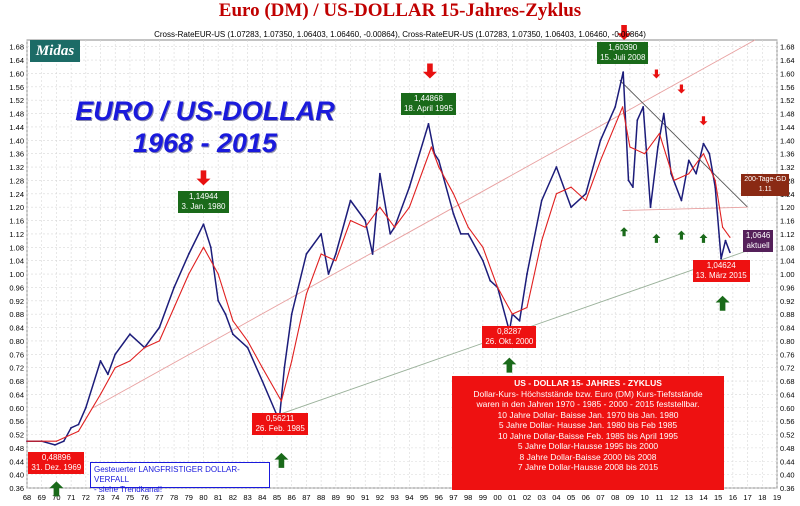  Describe the element at coordinates (787, 100) in the screenshot. I see `y-tick-label: 1.52` at that location.